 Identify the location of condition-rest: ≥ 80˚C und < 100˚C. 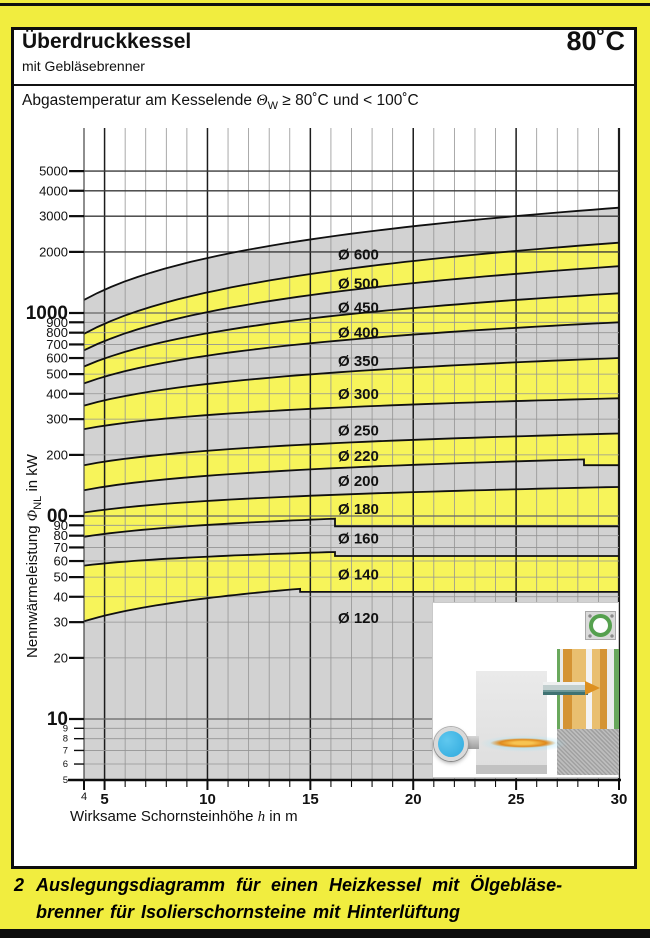
(348, 100).